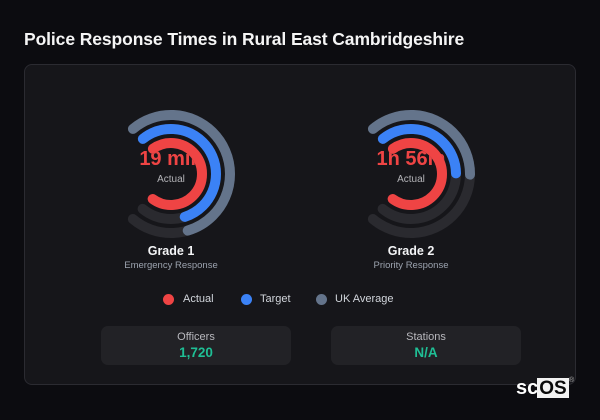 This screenshot has width=600, height=420. Describe the element at coordinates (171, 159) in the screenshot. I see `gauge-center-value: 19 min` at that location.